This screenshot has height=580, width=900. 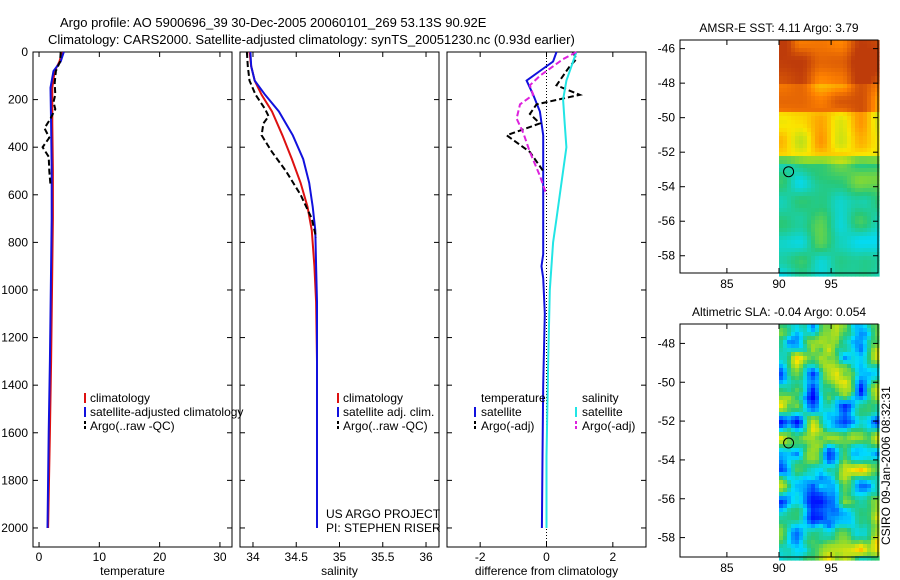 What do you see at coordinates (507, 426) in the screenshot?
I see `difference-legend-label: Argo(-adj)` at bounding box center [507, 426].